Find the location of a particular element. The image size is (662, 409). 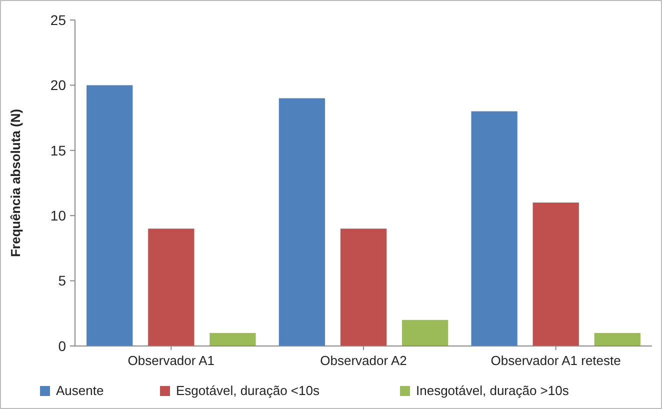

x-tick-label: Observador A1 reteste is located at coordinates (555, 360).